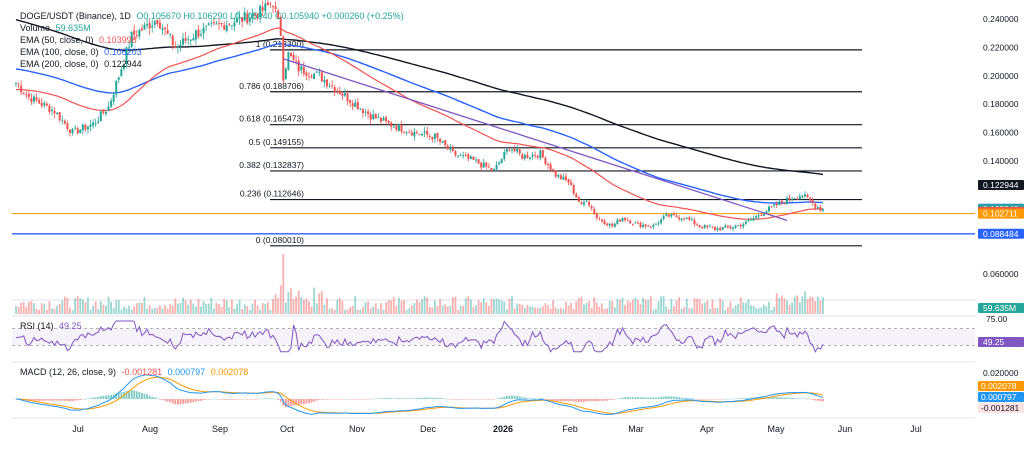  I want to click on volume-badge-bg, so click(1001, 308).